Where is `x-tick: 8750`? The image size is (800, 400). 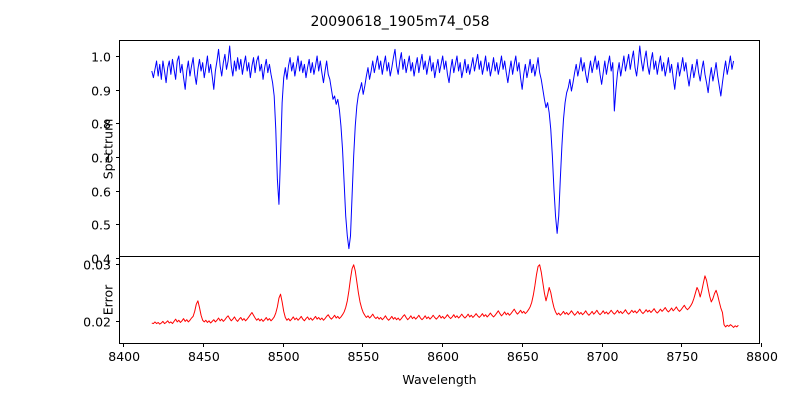
x-tick: 8750 is located at coordinates (682, 353).